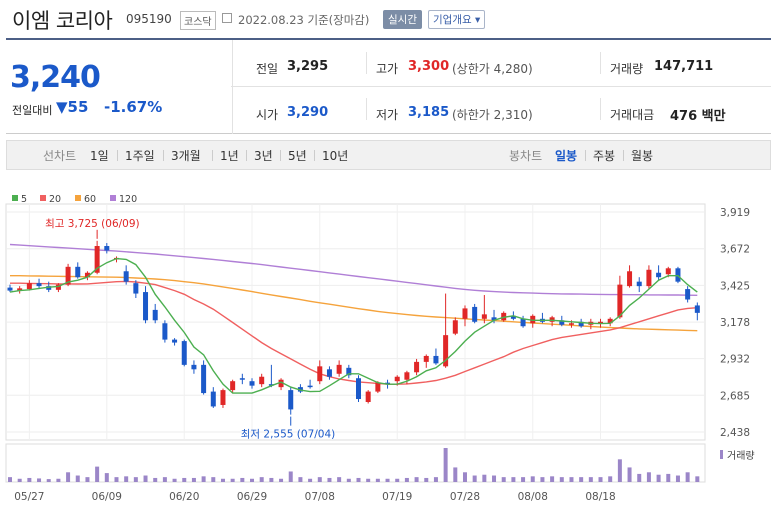  I want to click on tab-10y: 10년, so click(335, 156).